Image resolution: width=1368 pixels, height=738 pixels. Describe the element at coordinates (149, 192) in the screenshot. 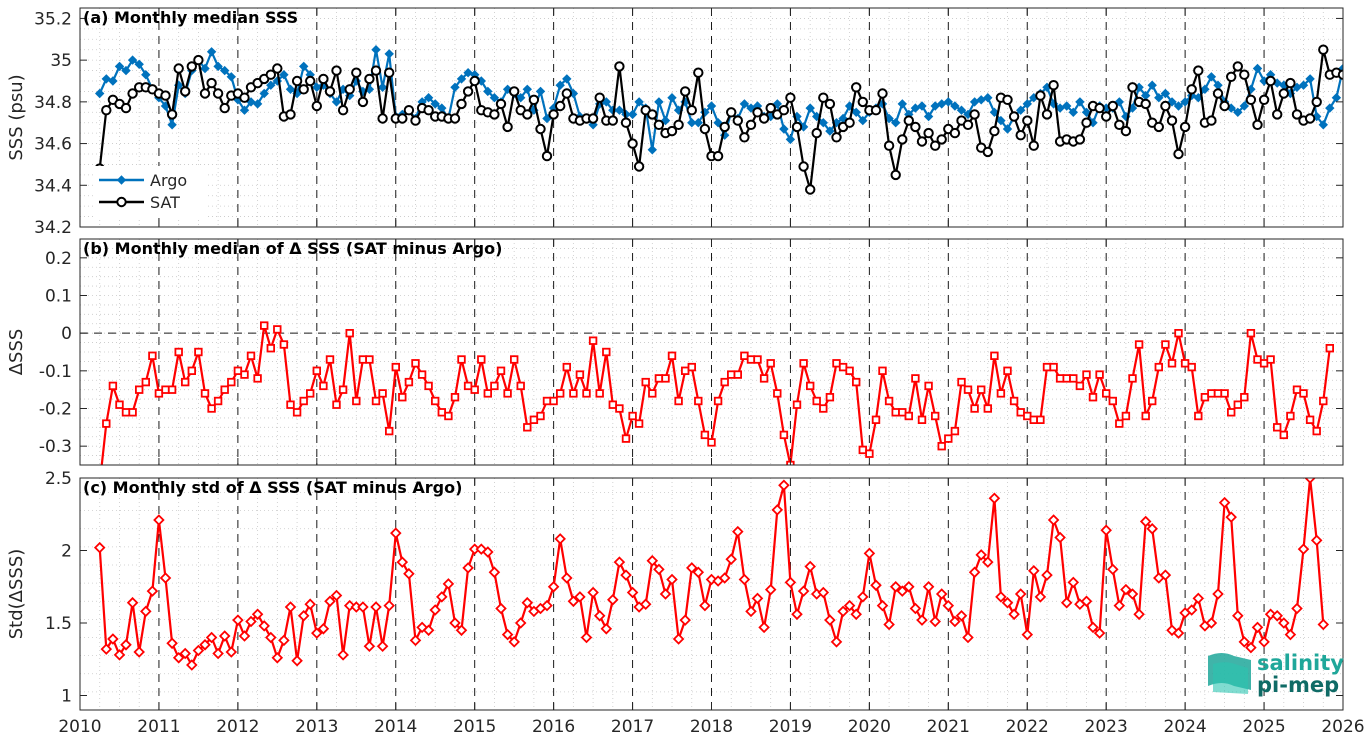

I see `legend: Argo SAT` at that location.